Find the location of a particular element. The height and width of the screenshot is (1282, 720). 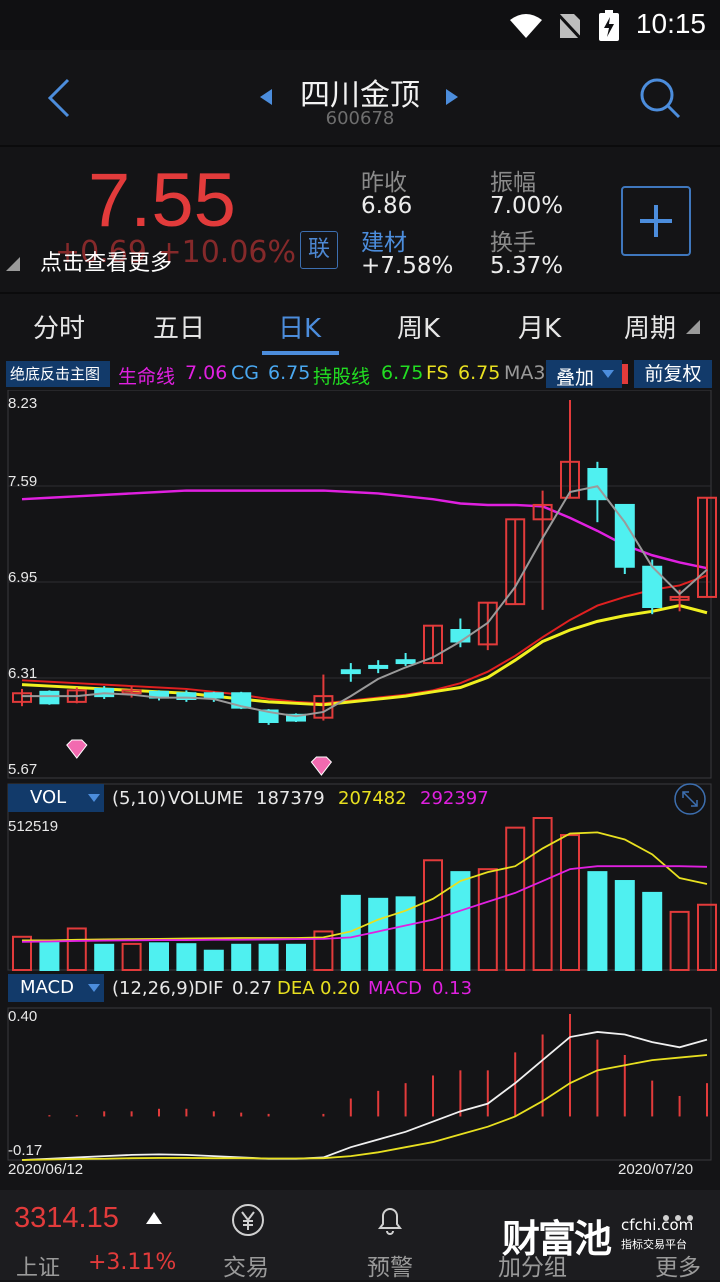

bell-icon is located at coordinates (390, 1221).